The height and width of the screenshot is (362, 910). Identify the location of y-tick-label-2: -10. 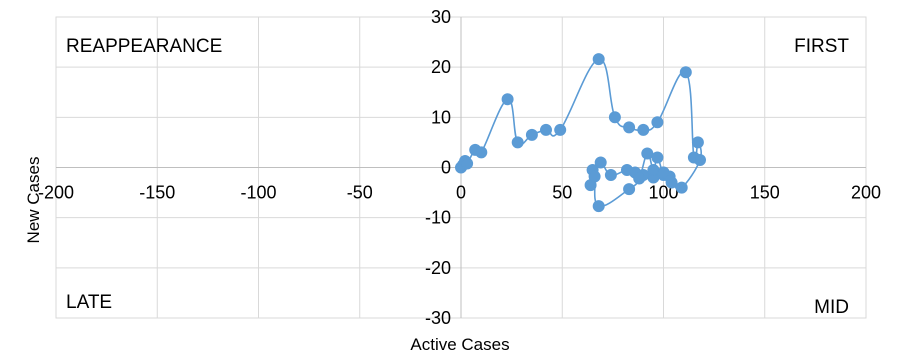
(438, 218).